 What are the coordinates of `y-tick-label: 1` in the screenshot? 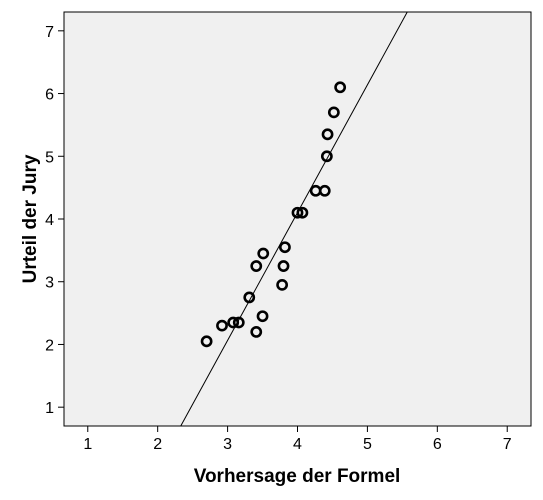 It's located at (49, 408).